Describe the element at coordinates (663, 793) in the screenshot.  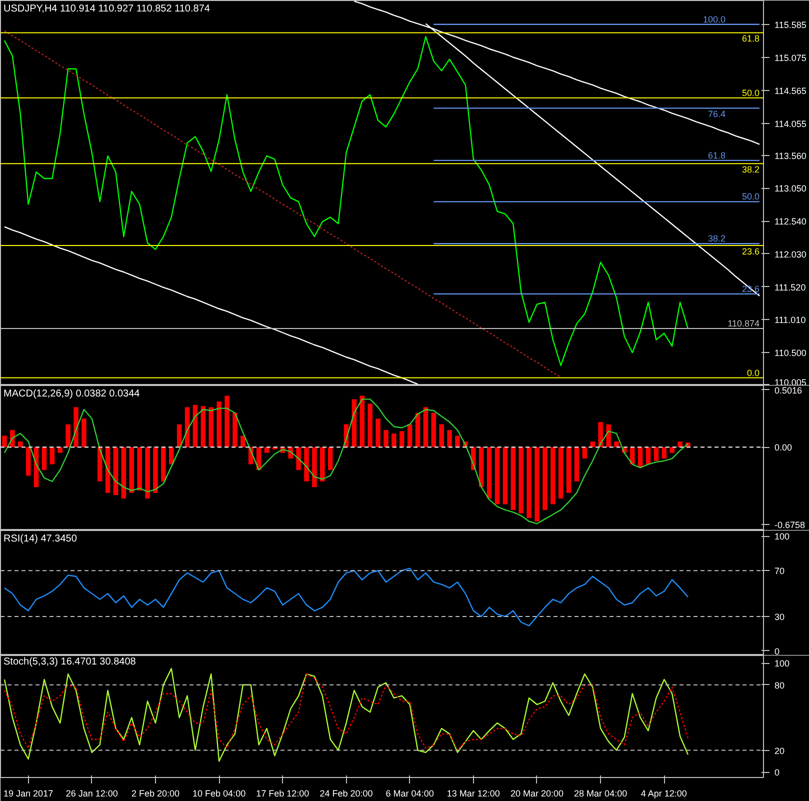
I see `x-tick-label: 4 Apr 12:00` at that location.